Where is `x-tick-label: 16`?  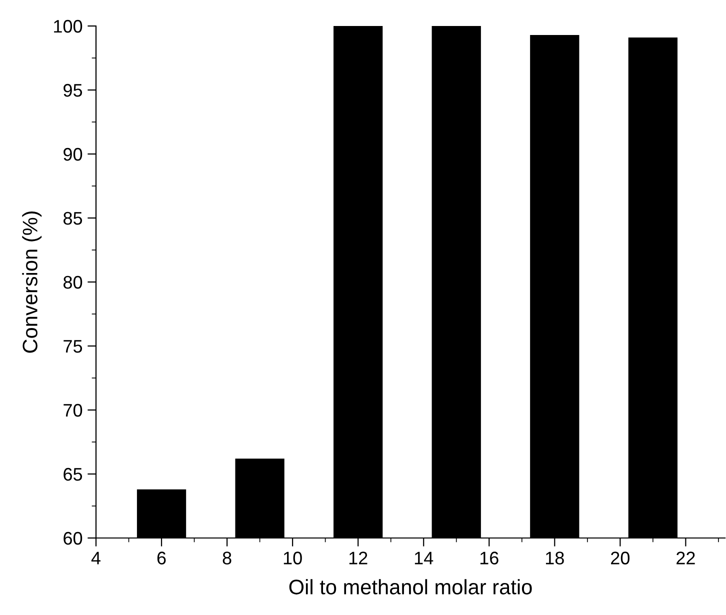 x-tick-label: 16 is located at coordinates (489, 558).